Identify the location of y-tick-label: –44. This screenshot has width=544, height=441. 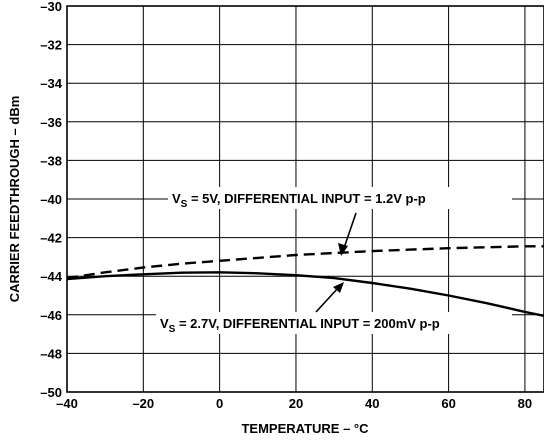
(51, 276).